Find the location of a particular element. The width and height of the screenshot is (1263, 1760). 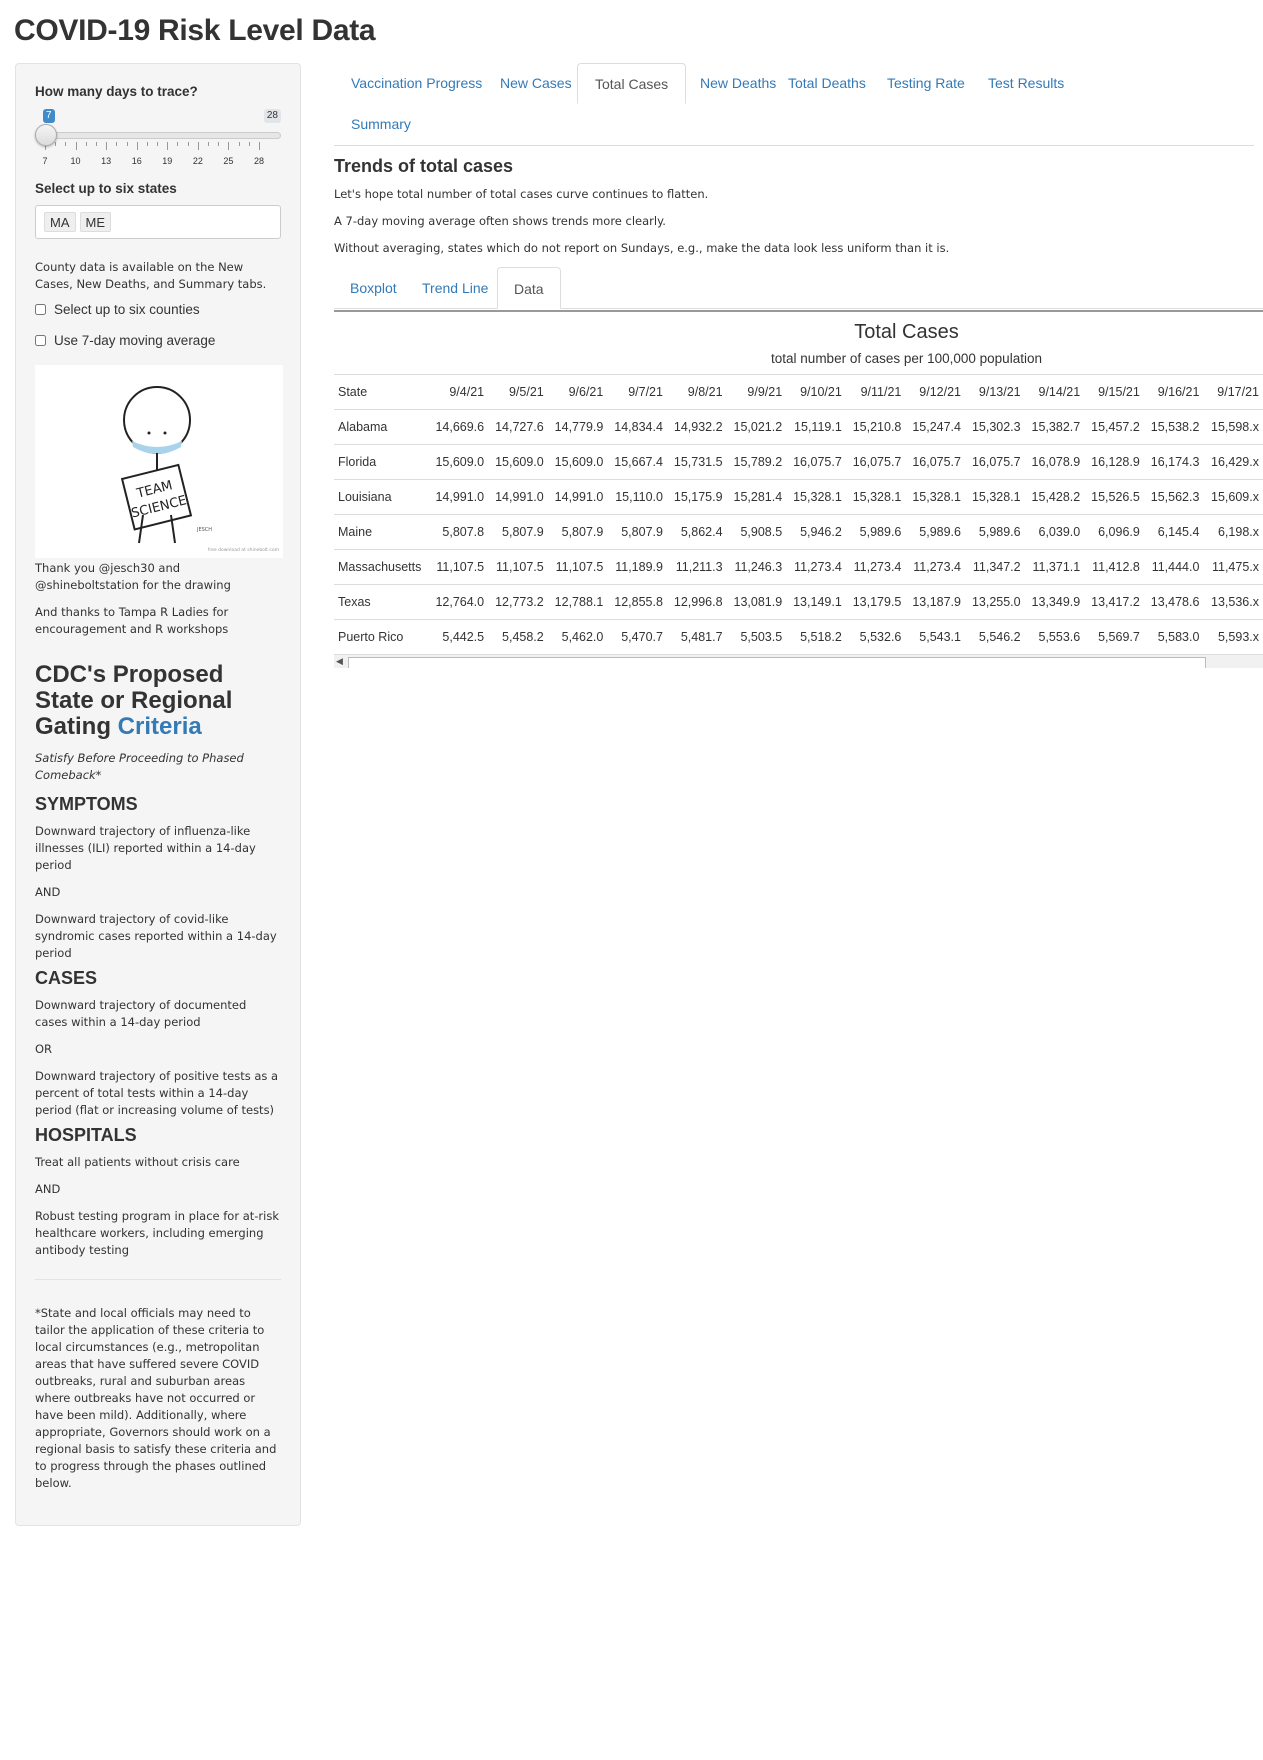

scroll-left-icon: ◀ is located at coordinates (339, 661).